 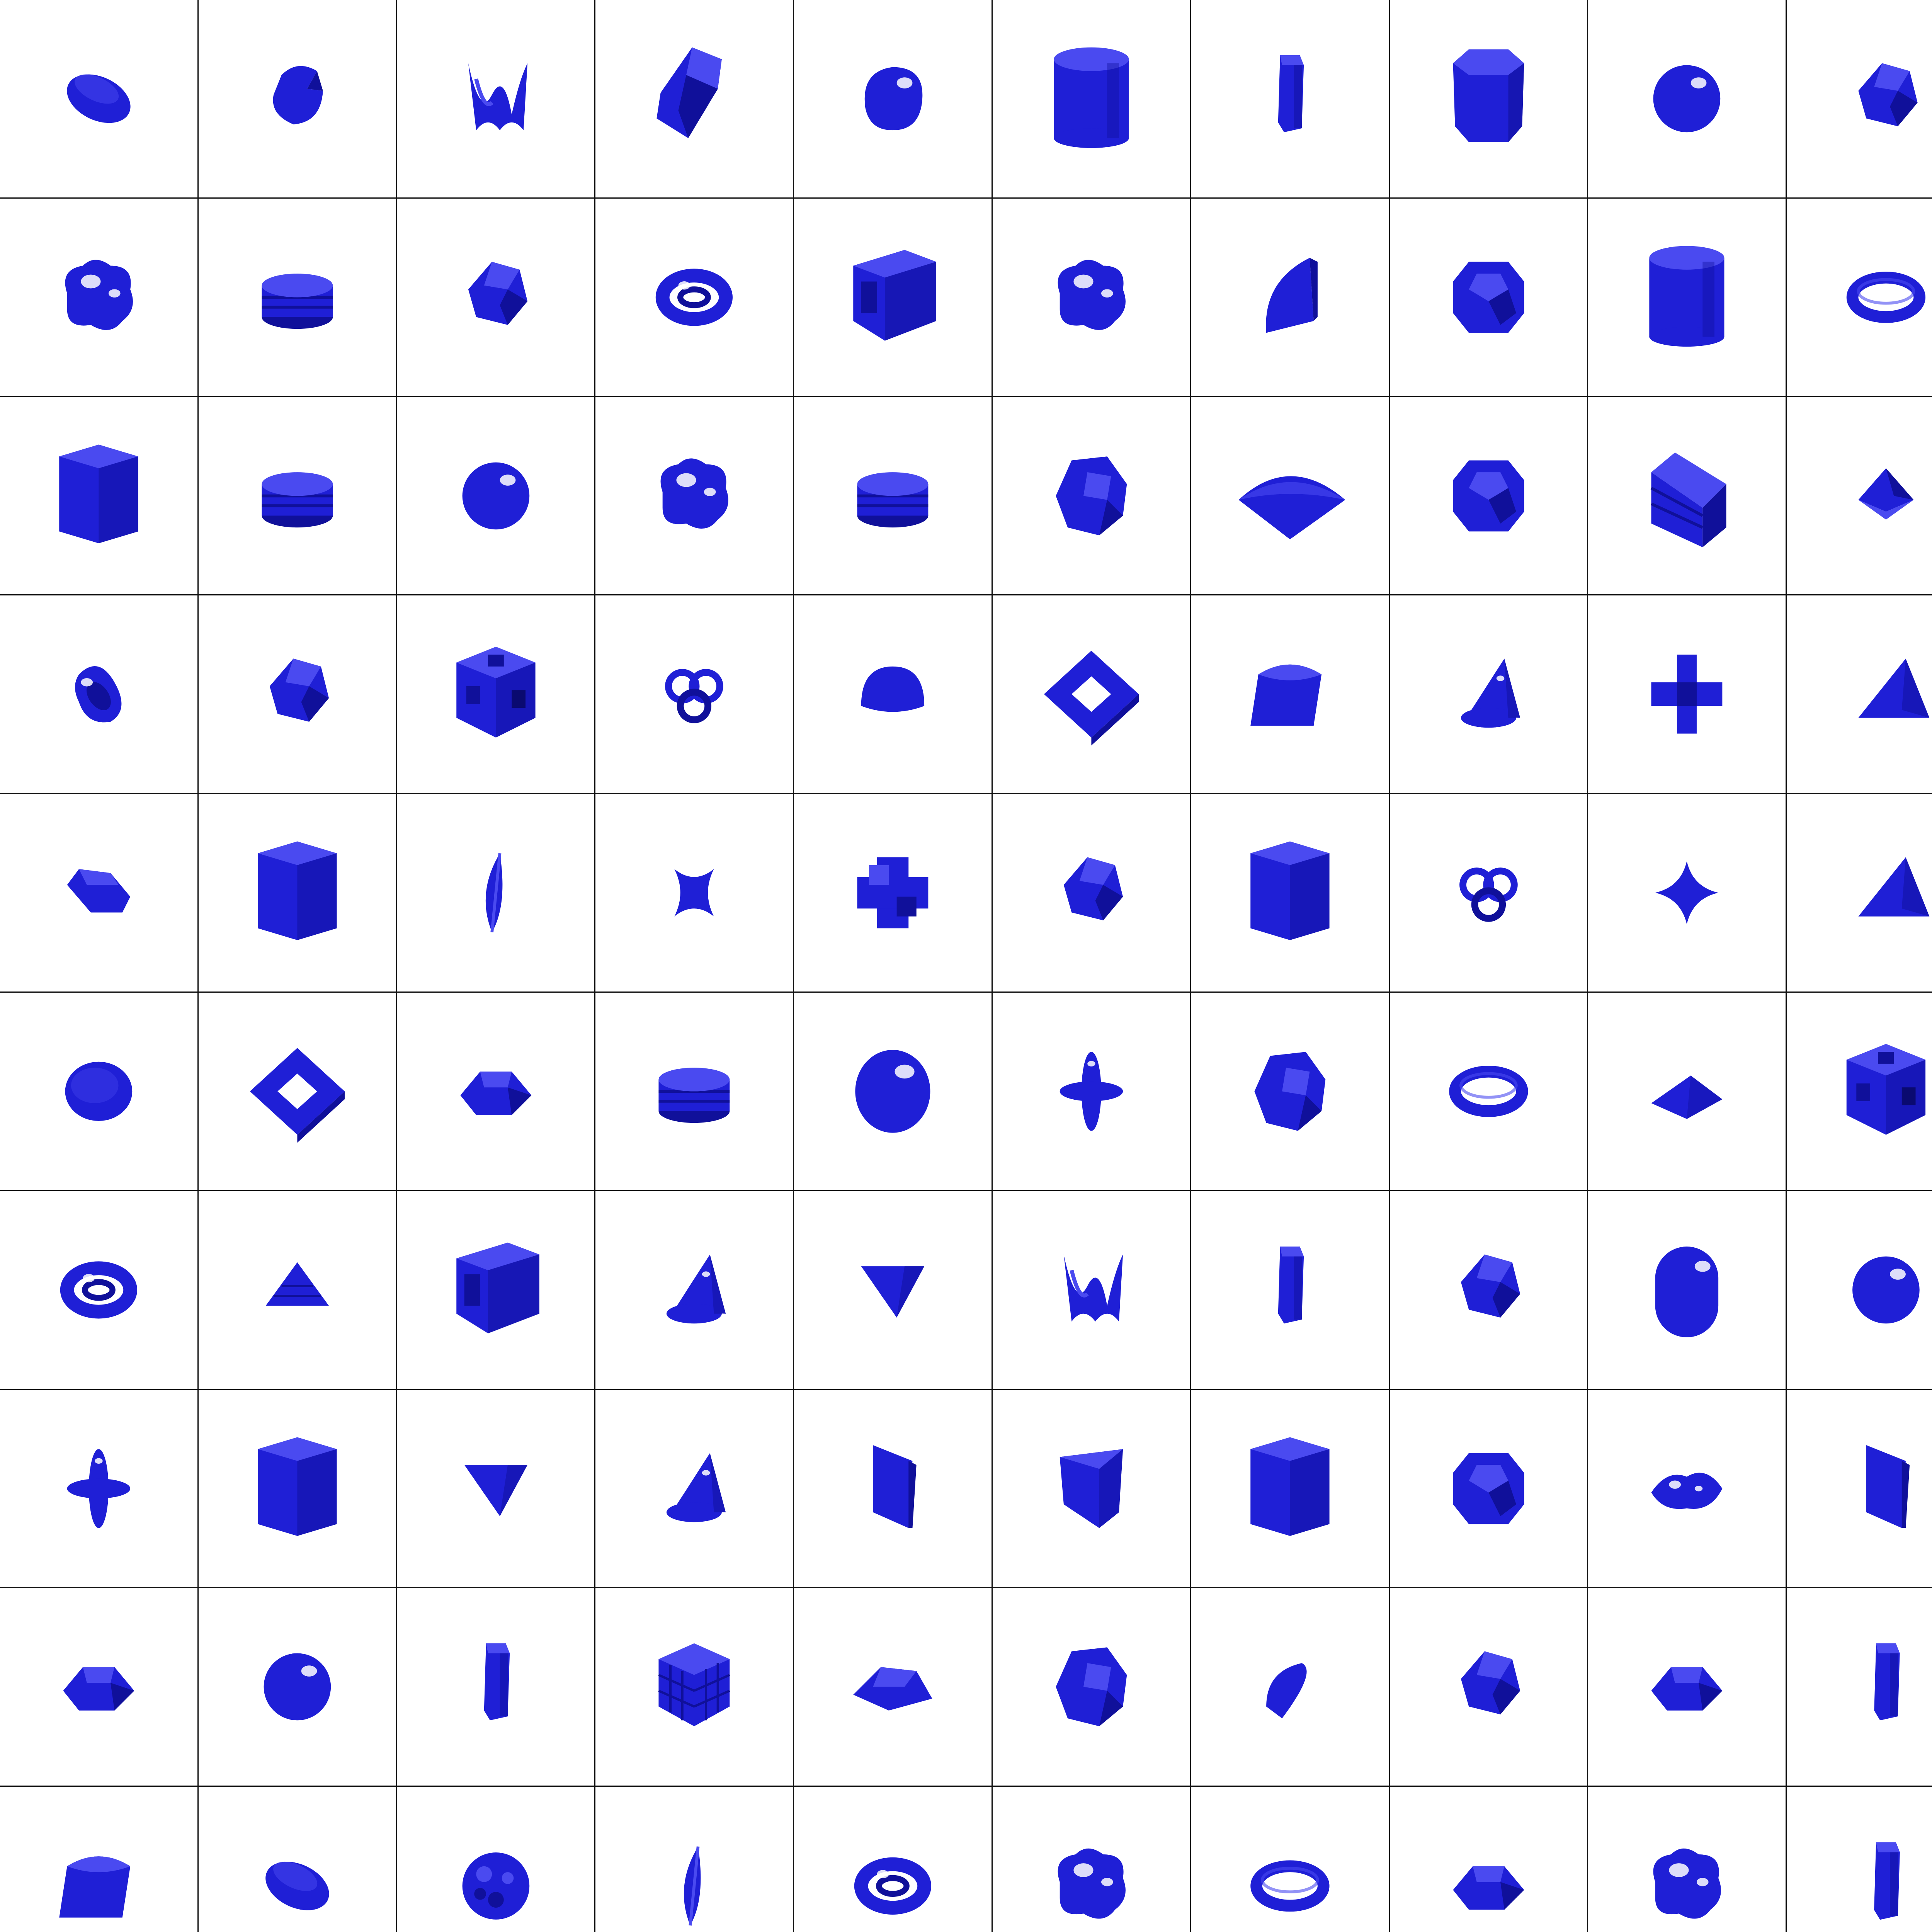 What do you see at coordinates (696, 1289) in the screenshot?
I see `cone-icon` at bounding box center [696, 1289].